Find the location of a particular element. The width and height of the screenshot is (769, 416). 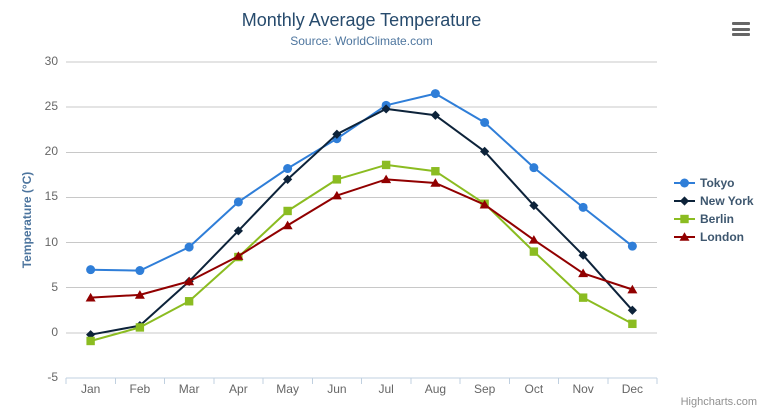

y-axis-label: 10 is located at coordinates (51, 241).